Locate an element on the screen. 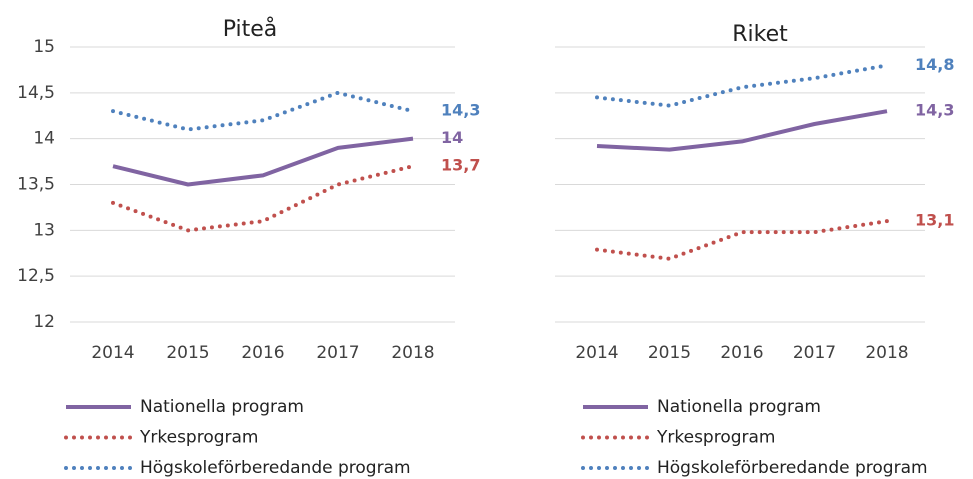 The image size is (973, 479). chart-title: Riket is located at coordinates (760, 34).